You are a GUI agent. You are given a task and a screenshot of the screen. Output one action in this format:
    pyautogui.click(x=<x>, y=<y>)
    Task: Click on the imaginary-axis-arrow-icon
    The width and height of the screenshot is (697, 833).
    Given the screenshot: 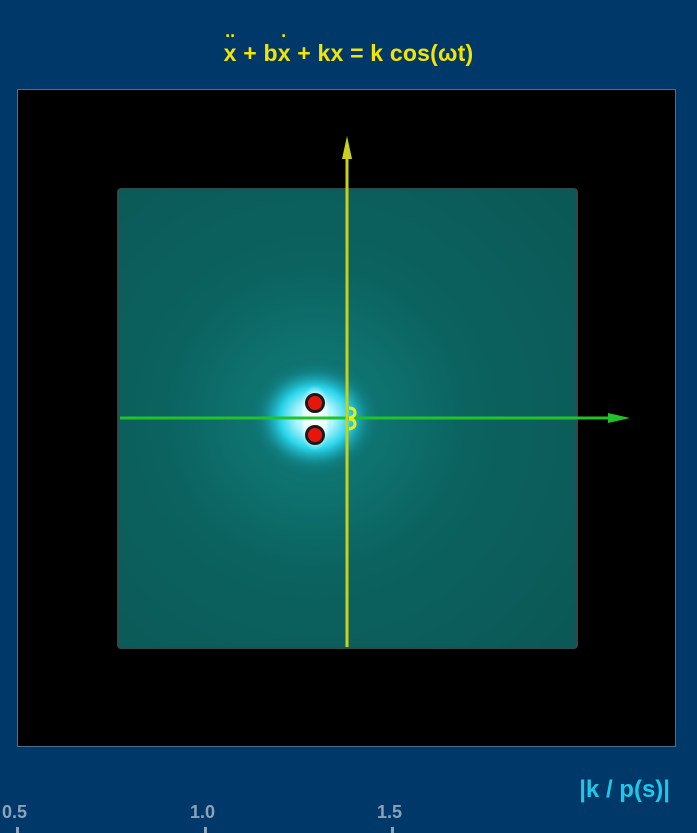 What is the action you would take?
    pyautogui.click(x=347, y=147)
    